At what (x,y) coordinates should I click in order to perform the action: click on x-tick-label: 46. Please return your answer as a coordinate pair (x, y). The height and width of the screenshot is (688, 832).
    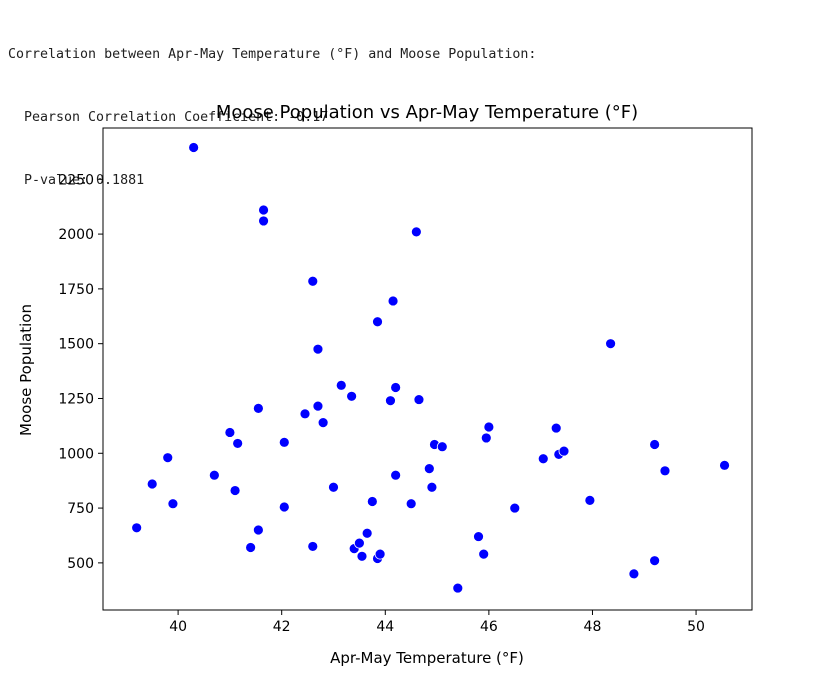
    Looking at the image, I should click on (489, 627).